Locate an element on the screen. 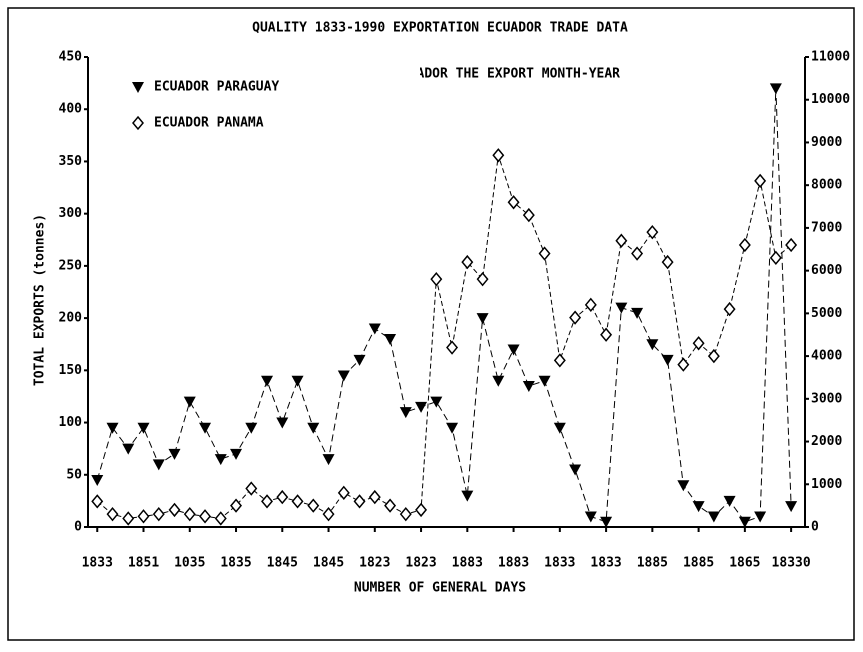 Image resolution: width=863 pixels, height=652 pixels. x-tick-label: 1835 is located at coordinates (235, 563).